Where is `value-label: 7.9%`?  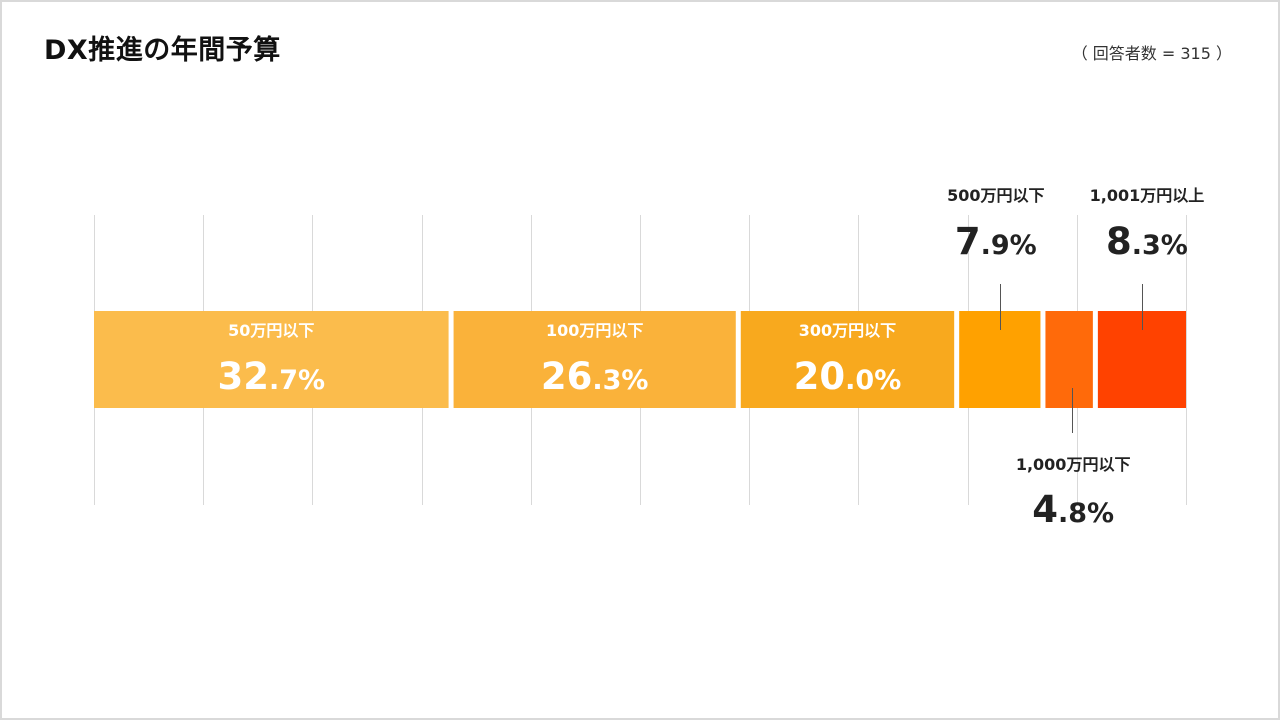
value-label: 7.9% is located at coordinates (996, 241).